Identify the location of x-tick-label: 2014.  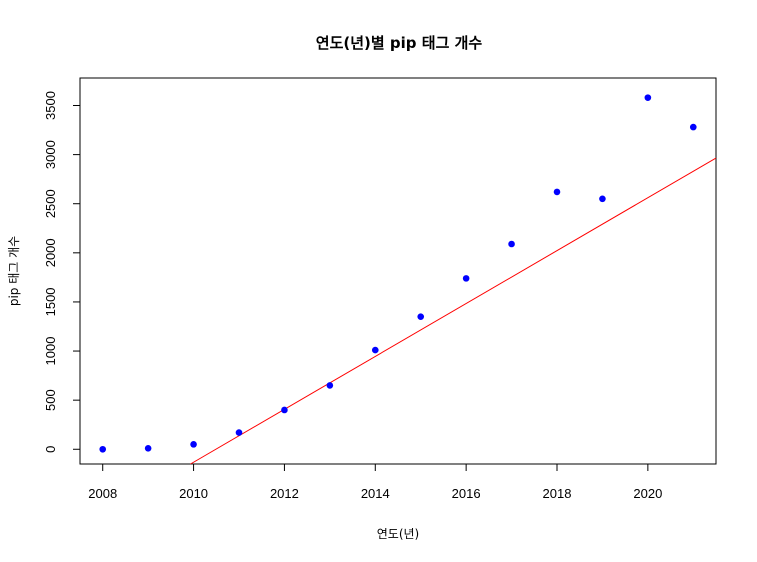
(375, 493).